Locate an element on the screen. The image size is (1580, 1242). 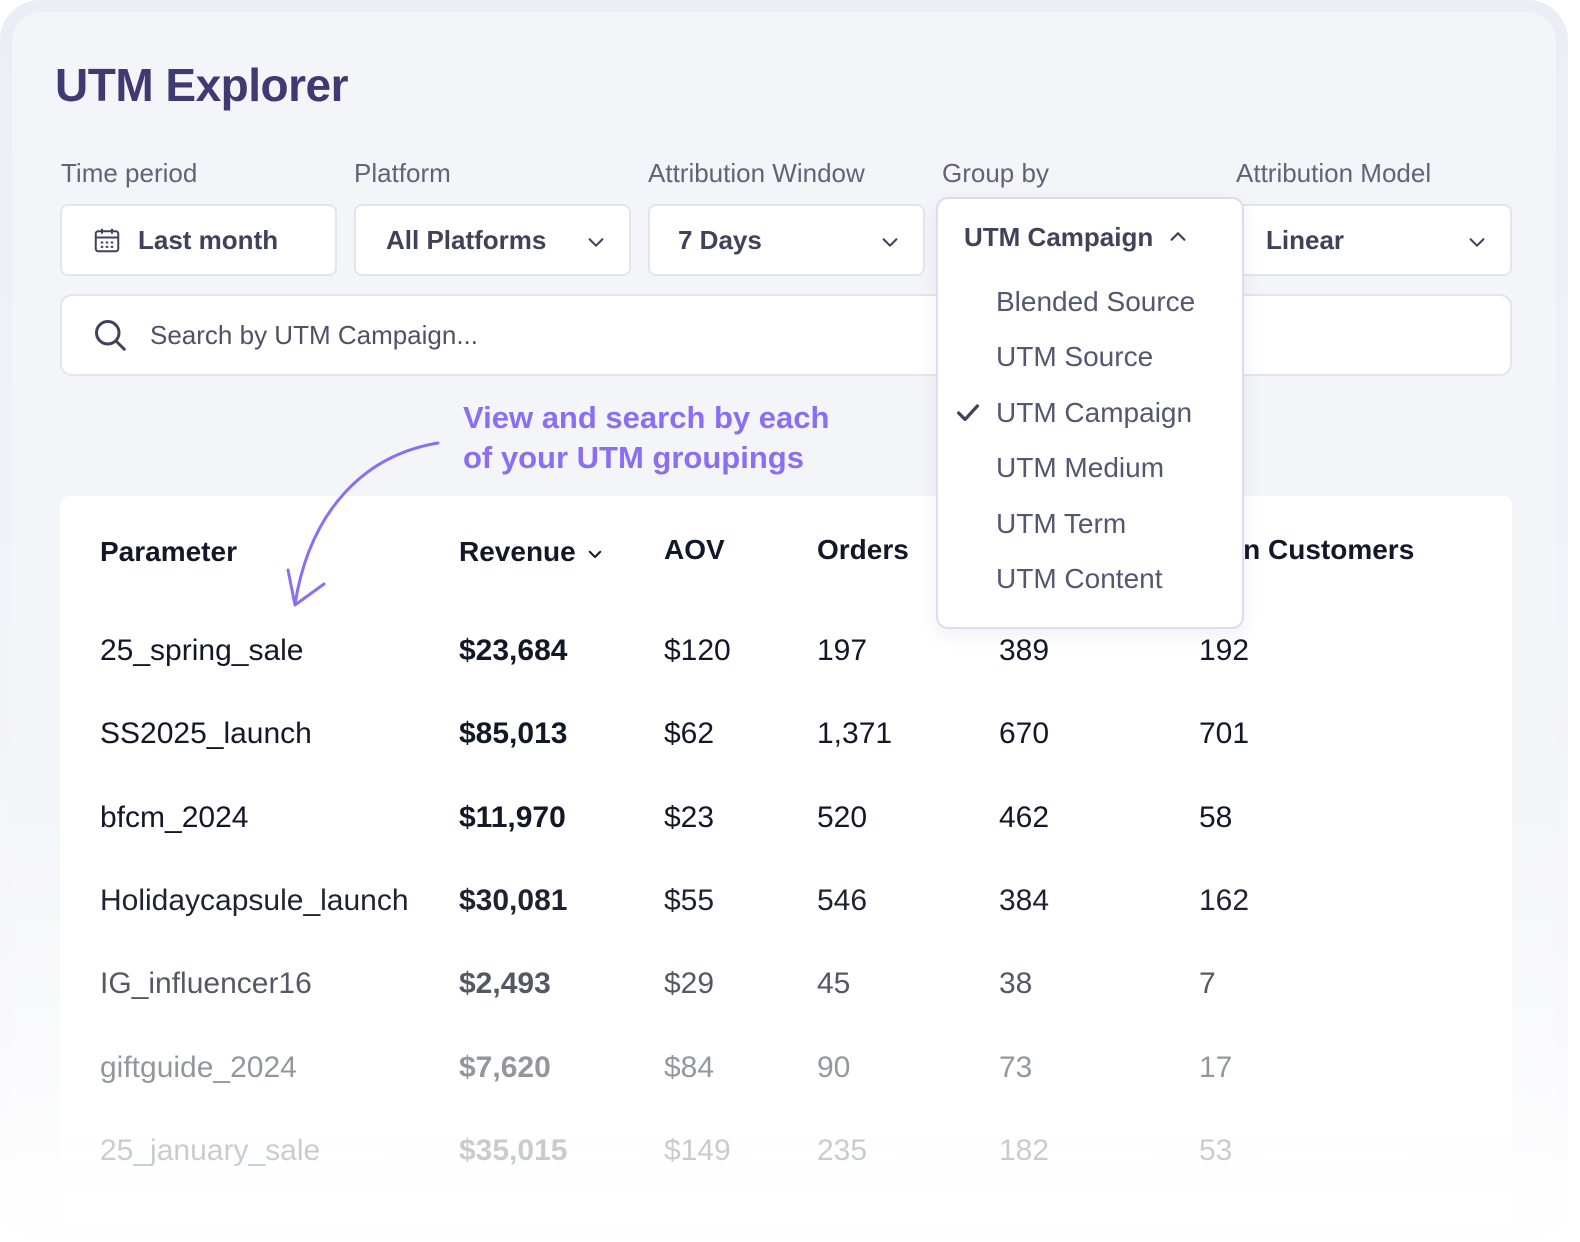
page-title: UTM Explorer is located at coordinates (202, 85).